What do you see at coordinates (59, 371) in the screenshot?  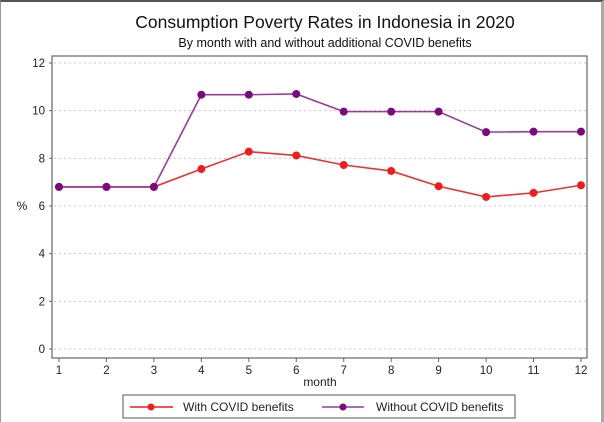 I see `x-tick-label: 1` at bounding box center [59, 371].